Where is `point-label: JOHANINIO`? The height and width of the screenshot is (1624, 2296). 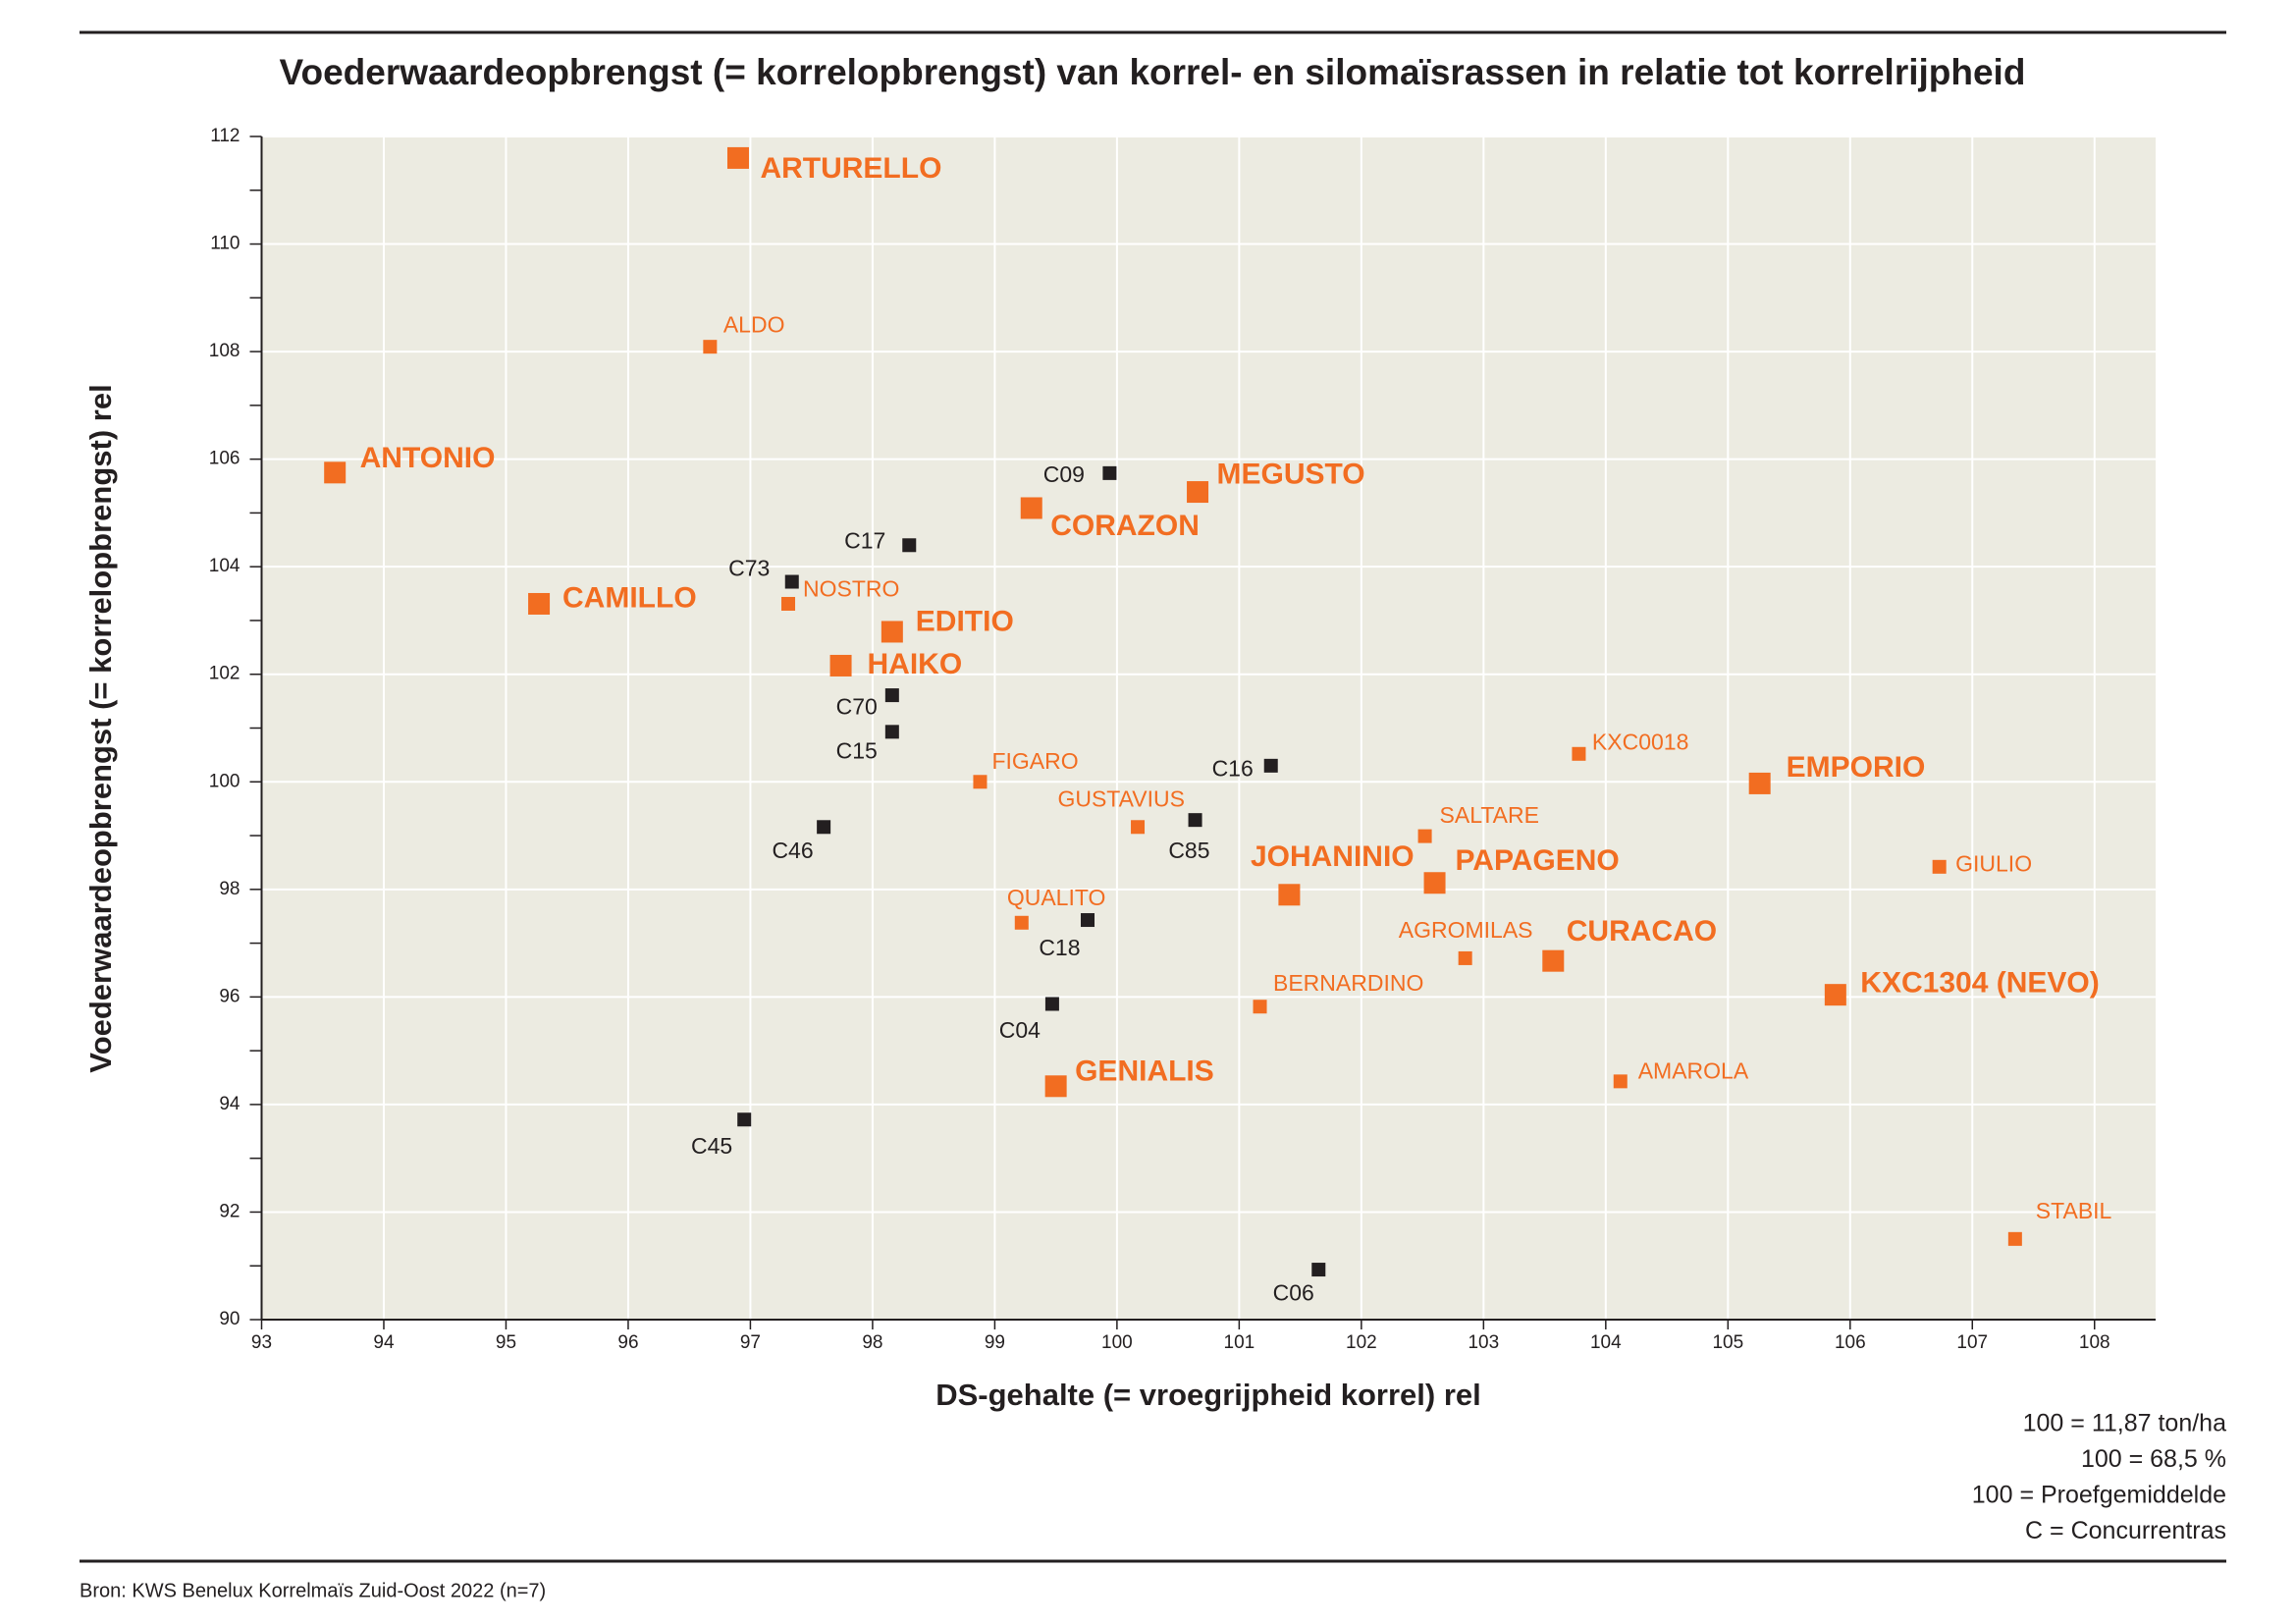 point-label: JOHANINIO is located at coordinates (1333, 856).